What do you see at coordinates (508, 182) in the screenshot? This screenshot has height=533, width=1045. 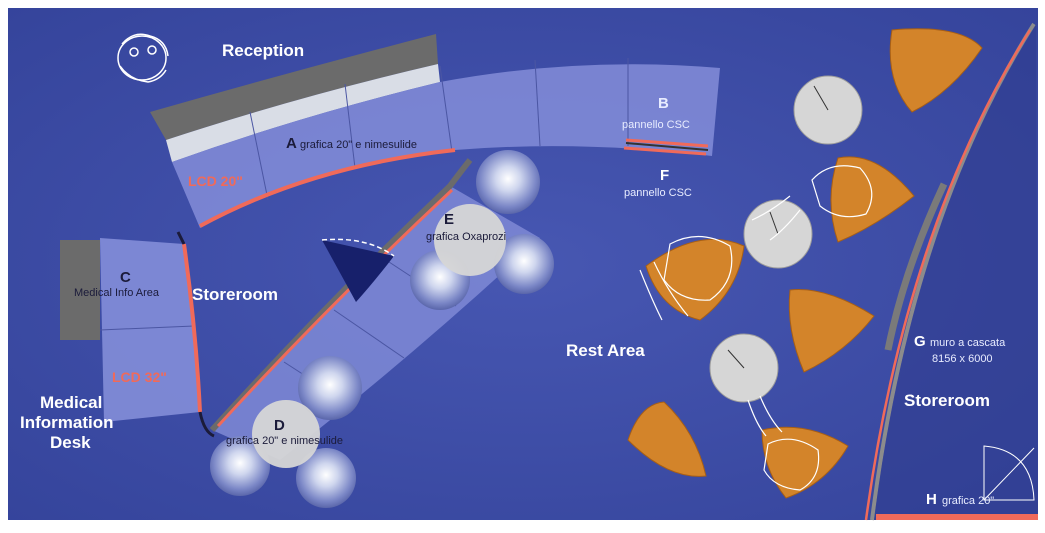 I see `sphere-e1` at bounding box center [508, 182].